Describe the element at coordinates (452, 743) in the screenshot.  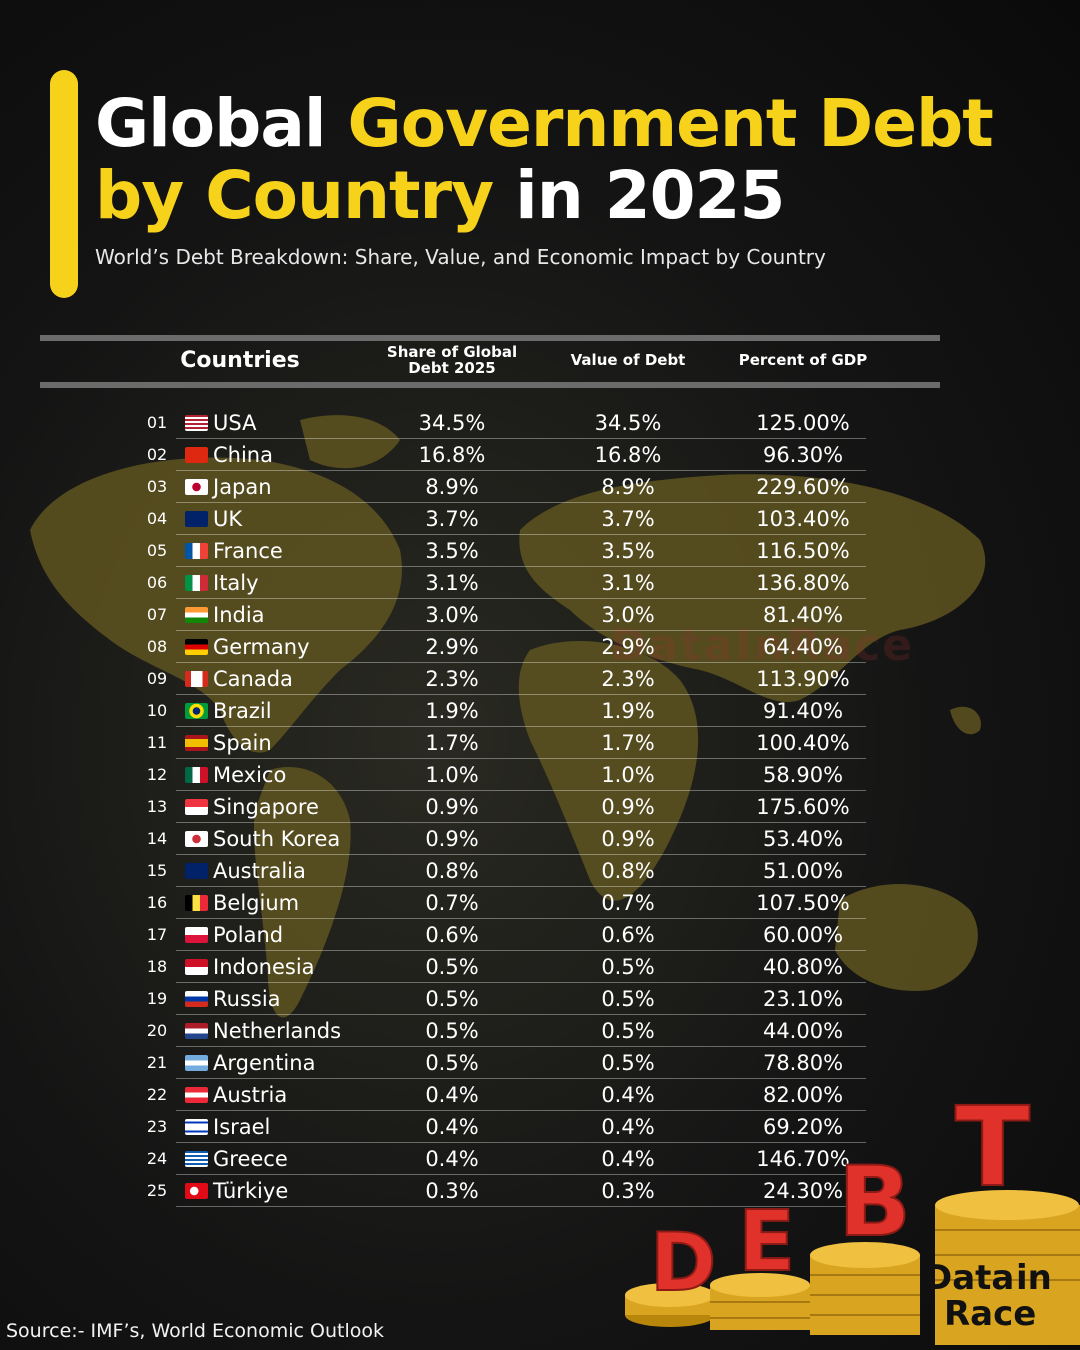
I see `share-value: 1.7%` at that location.